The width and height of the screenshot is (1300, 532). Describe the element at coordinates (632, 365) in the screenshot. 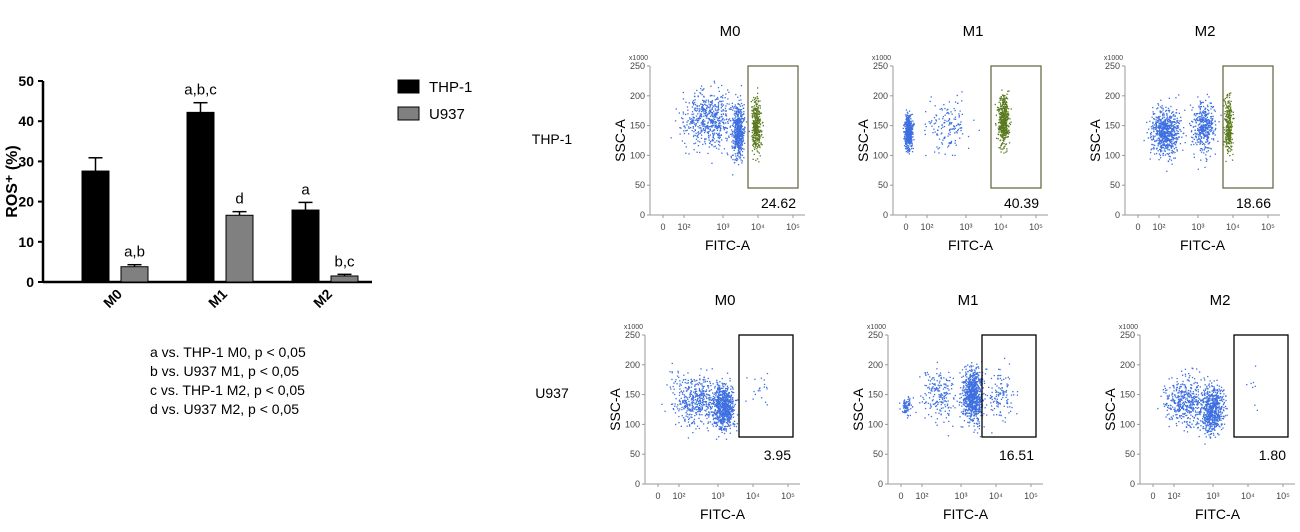

I see `y-tick-label: 200` at that location.